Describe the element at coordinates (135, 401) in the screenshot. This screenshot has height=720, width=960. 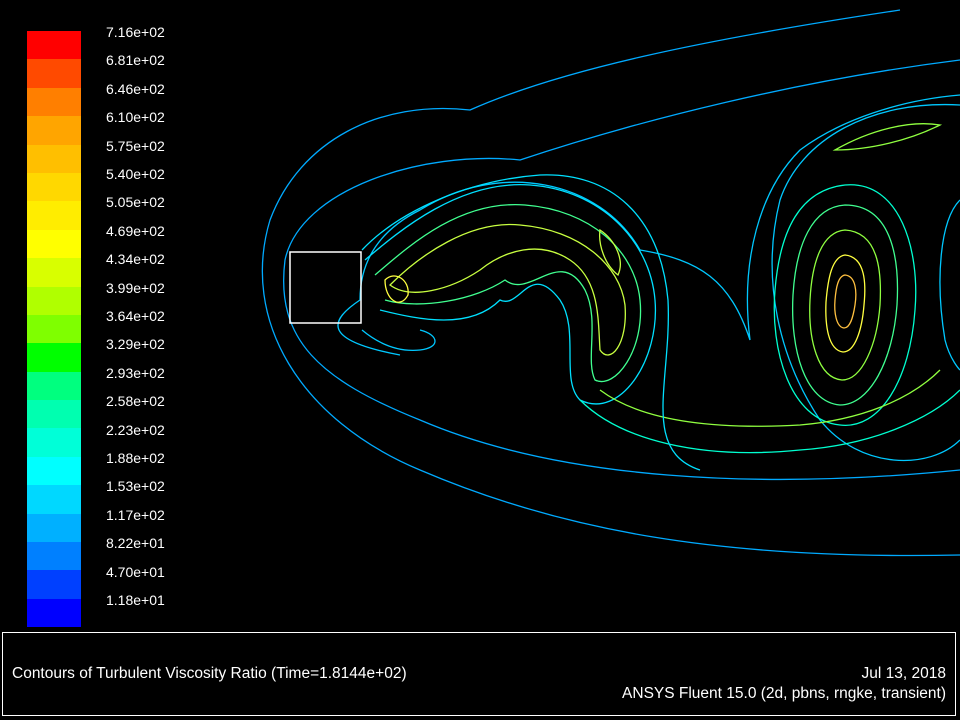
I see `colorbar-tick-label: 2.58e+02` at that location.